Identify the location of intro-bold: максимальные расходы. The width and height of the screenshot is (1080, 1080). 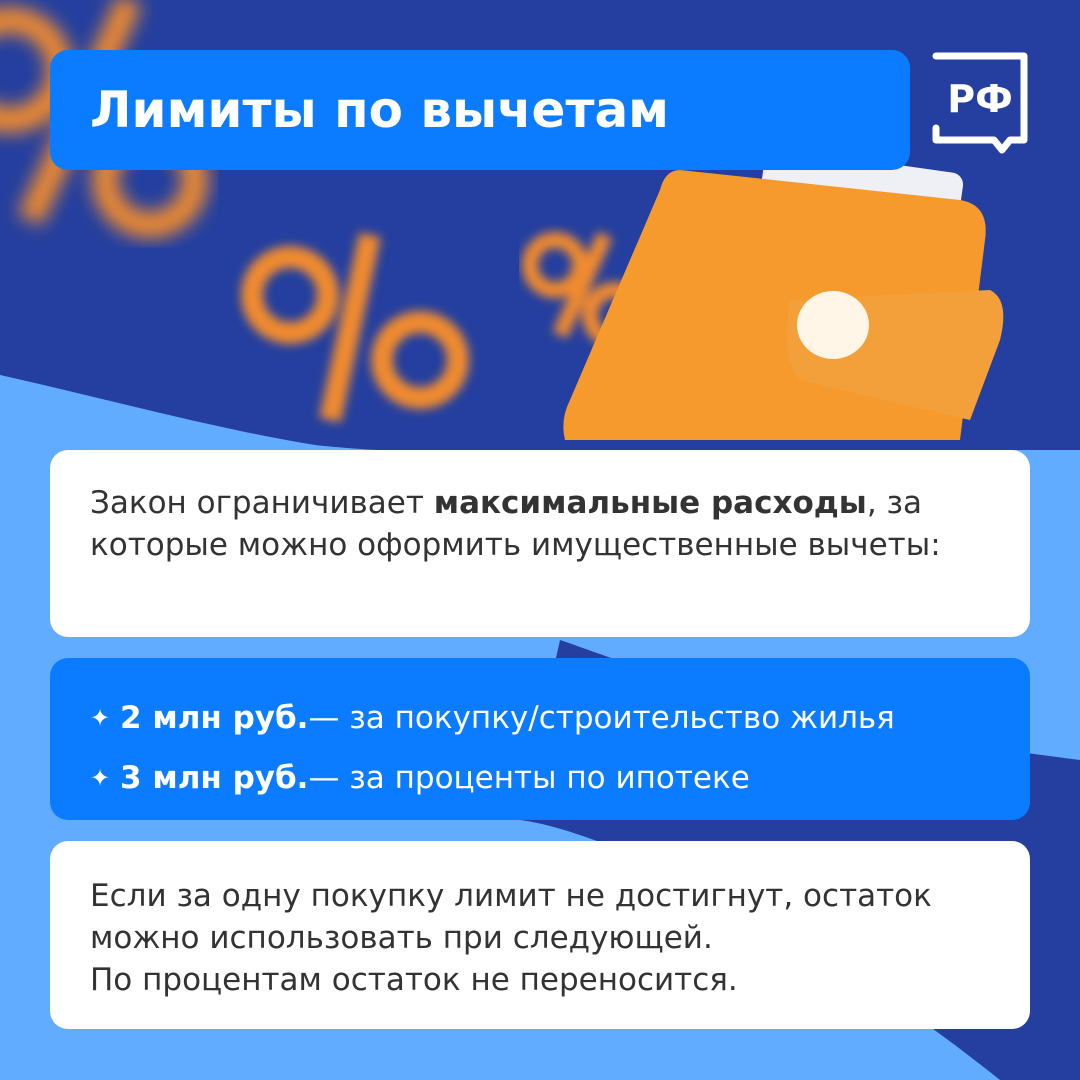
(650, 503).